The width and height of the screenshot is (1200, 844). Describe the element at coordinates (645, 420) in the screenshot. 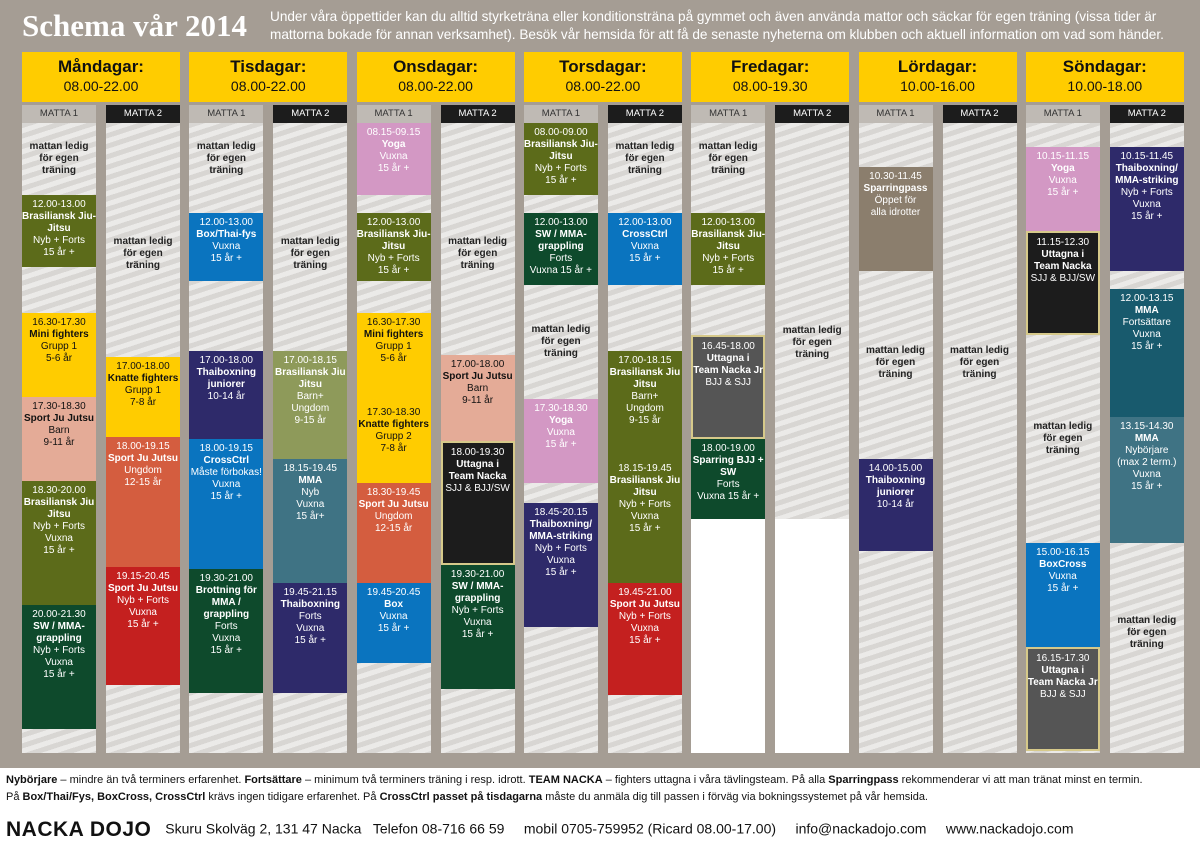

I see `class-detail: 9-15 år` at that location.